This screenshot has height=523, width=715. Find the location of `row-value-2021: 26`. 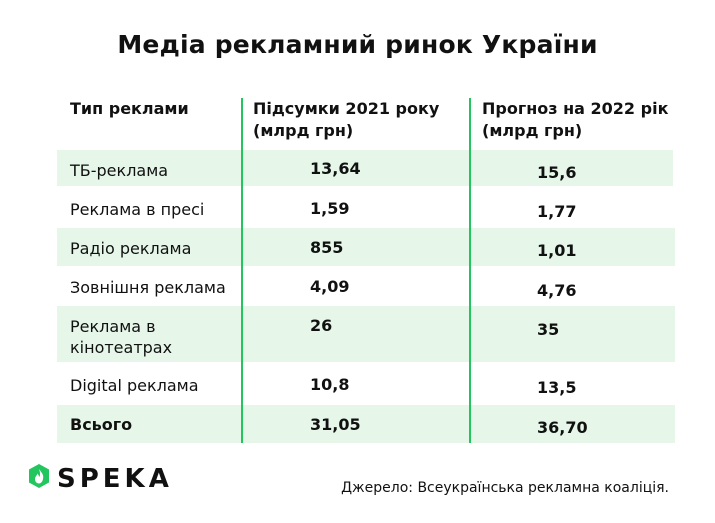

row-value-2021: 26 is located at coordinates (321, 325).